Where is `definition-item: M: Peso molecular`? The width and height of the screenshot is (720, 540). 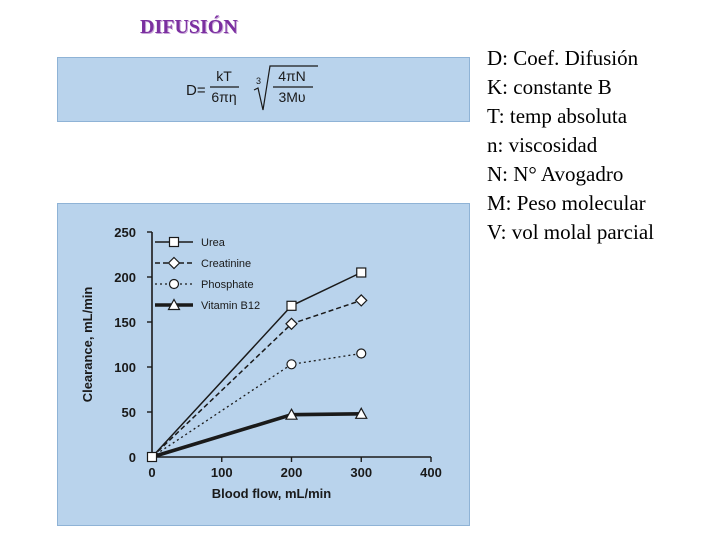
definition-item: M: Peso molecular is located at coordinates (566, 203).